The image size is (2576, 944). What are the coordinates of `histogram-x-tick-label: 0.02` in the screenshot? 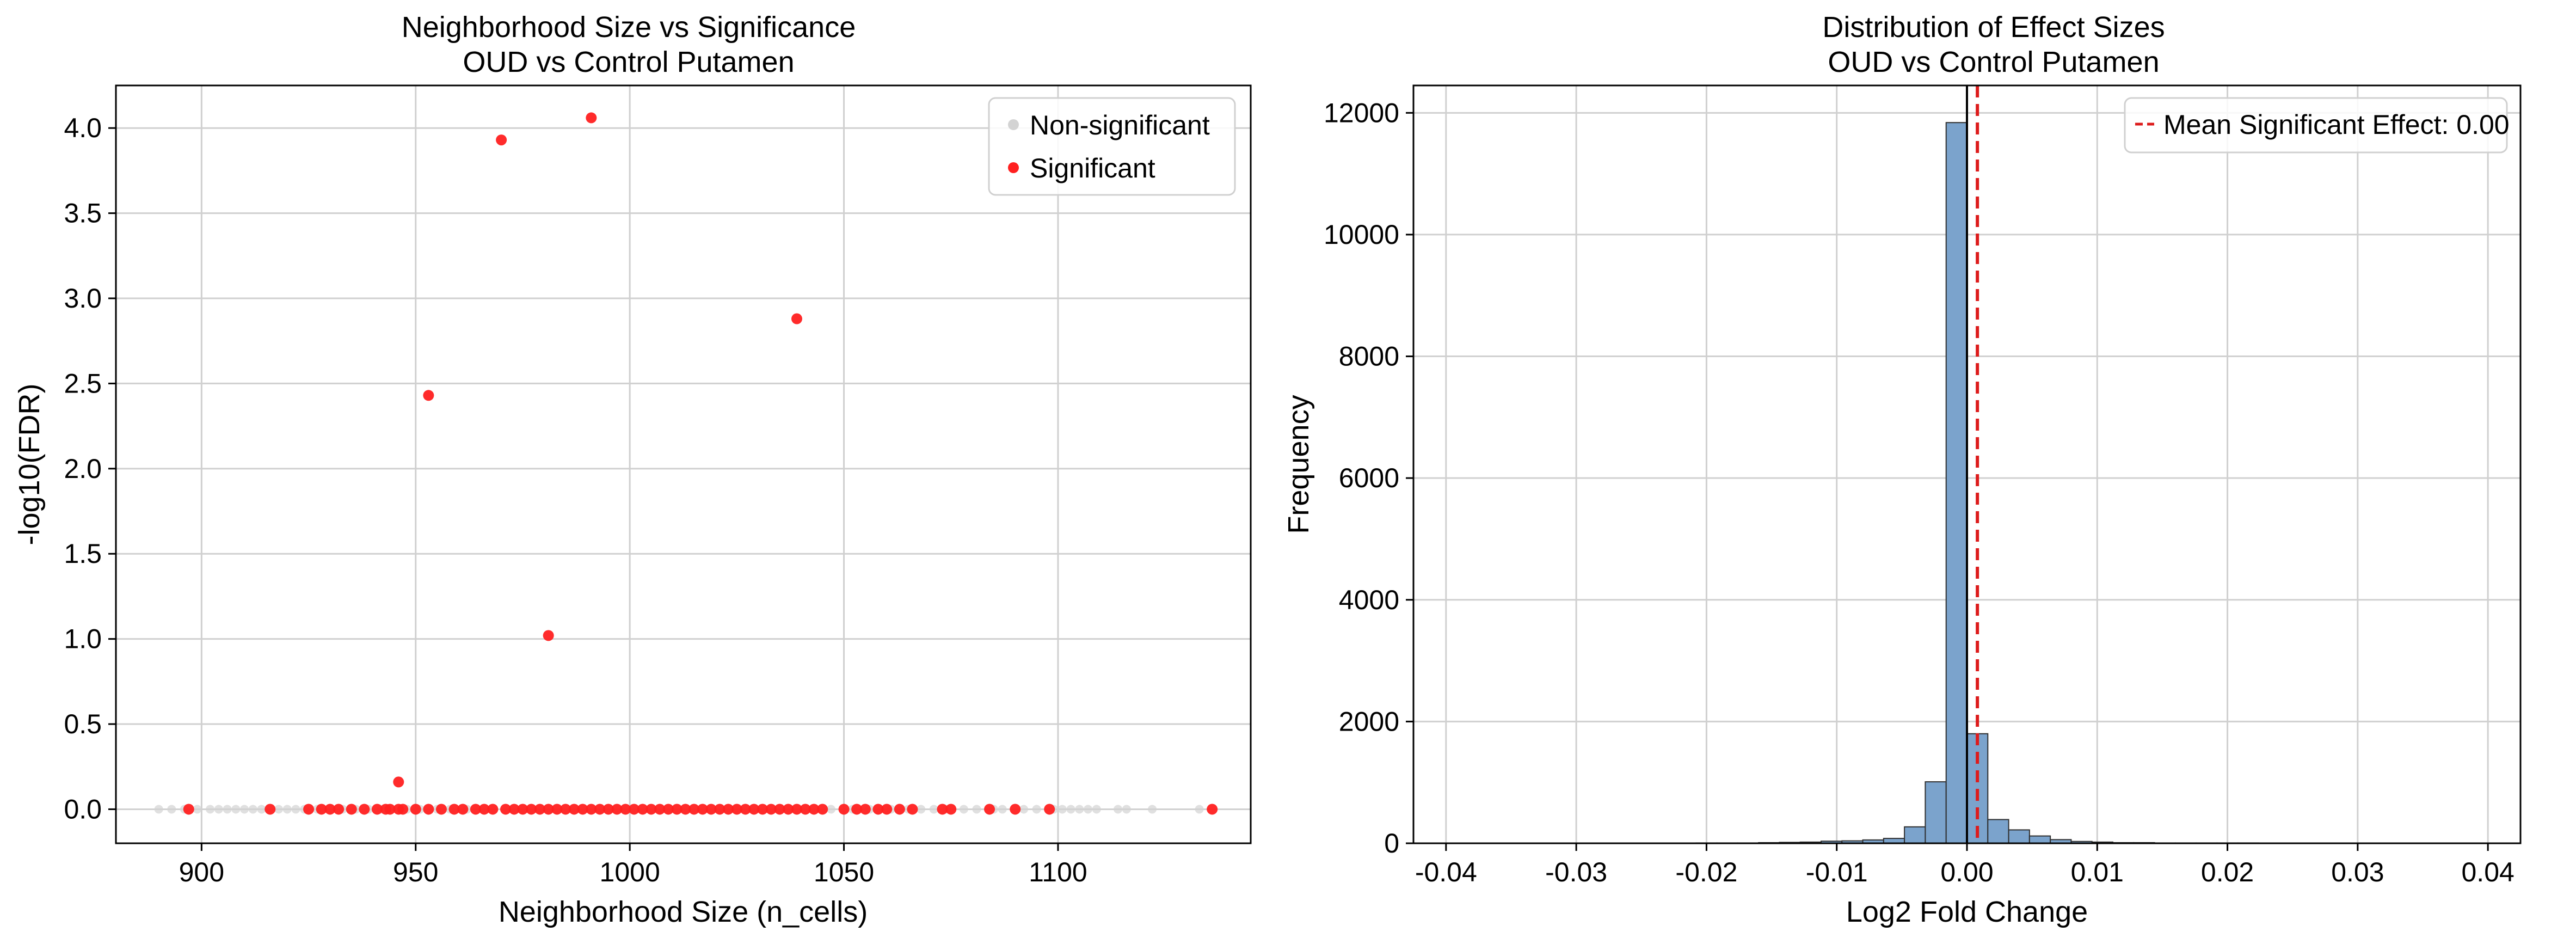 It's located at (2227, 872).